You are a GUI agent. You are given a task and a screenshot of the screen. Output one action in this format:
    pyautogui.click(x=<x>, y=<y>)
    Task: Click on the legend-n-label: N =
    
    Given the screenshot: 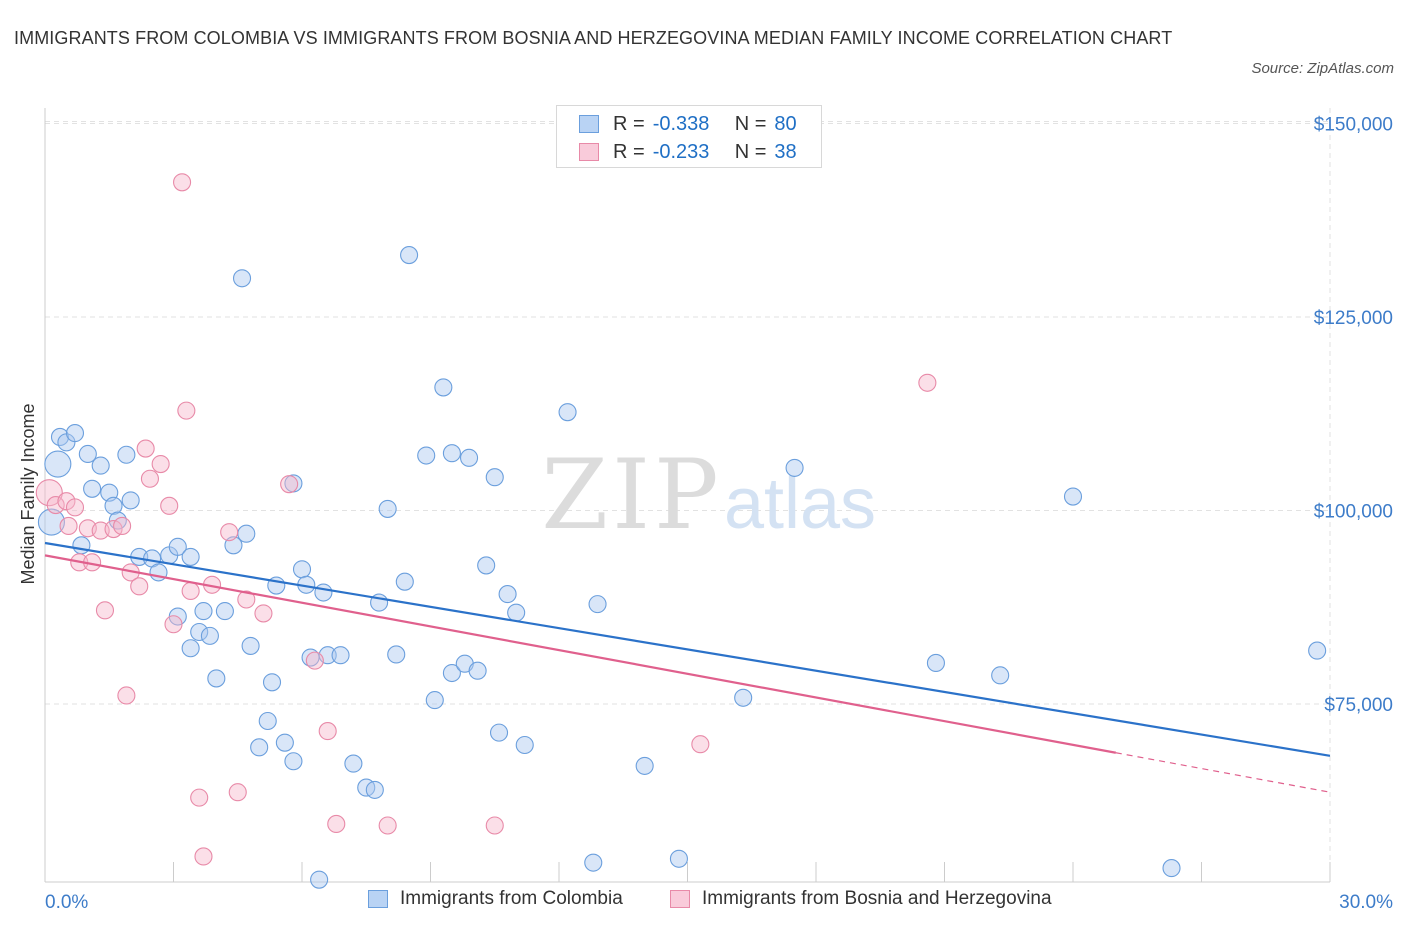 What is the action you would take?
    pyautogui.click(x=750, y=123)
    